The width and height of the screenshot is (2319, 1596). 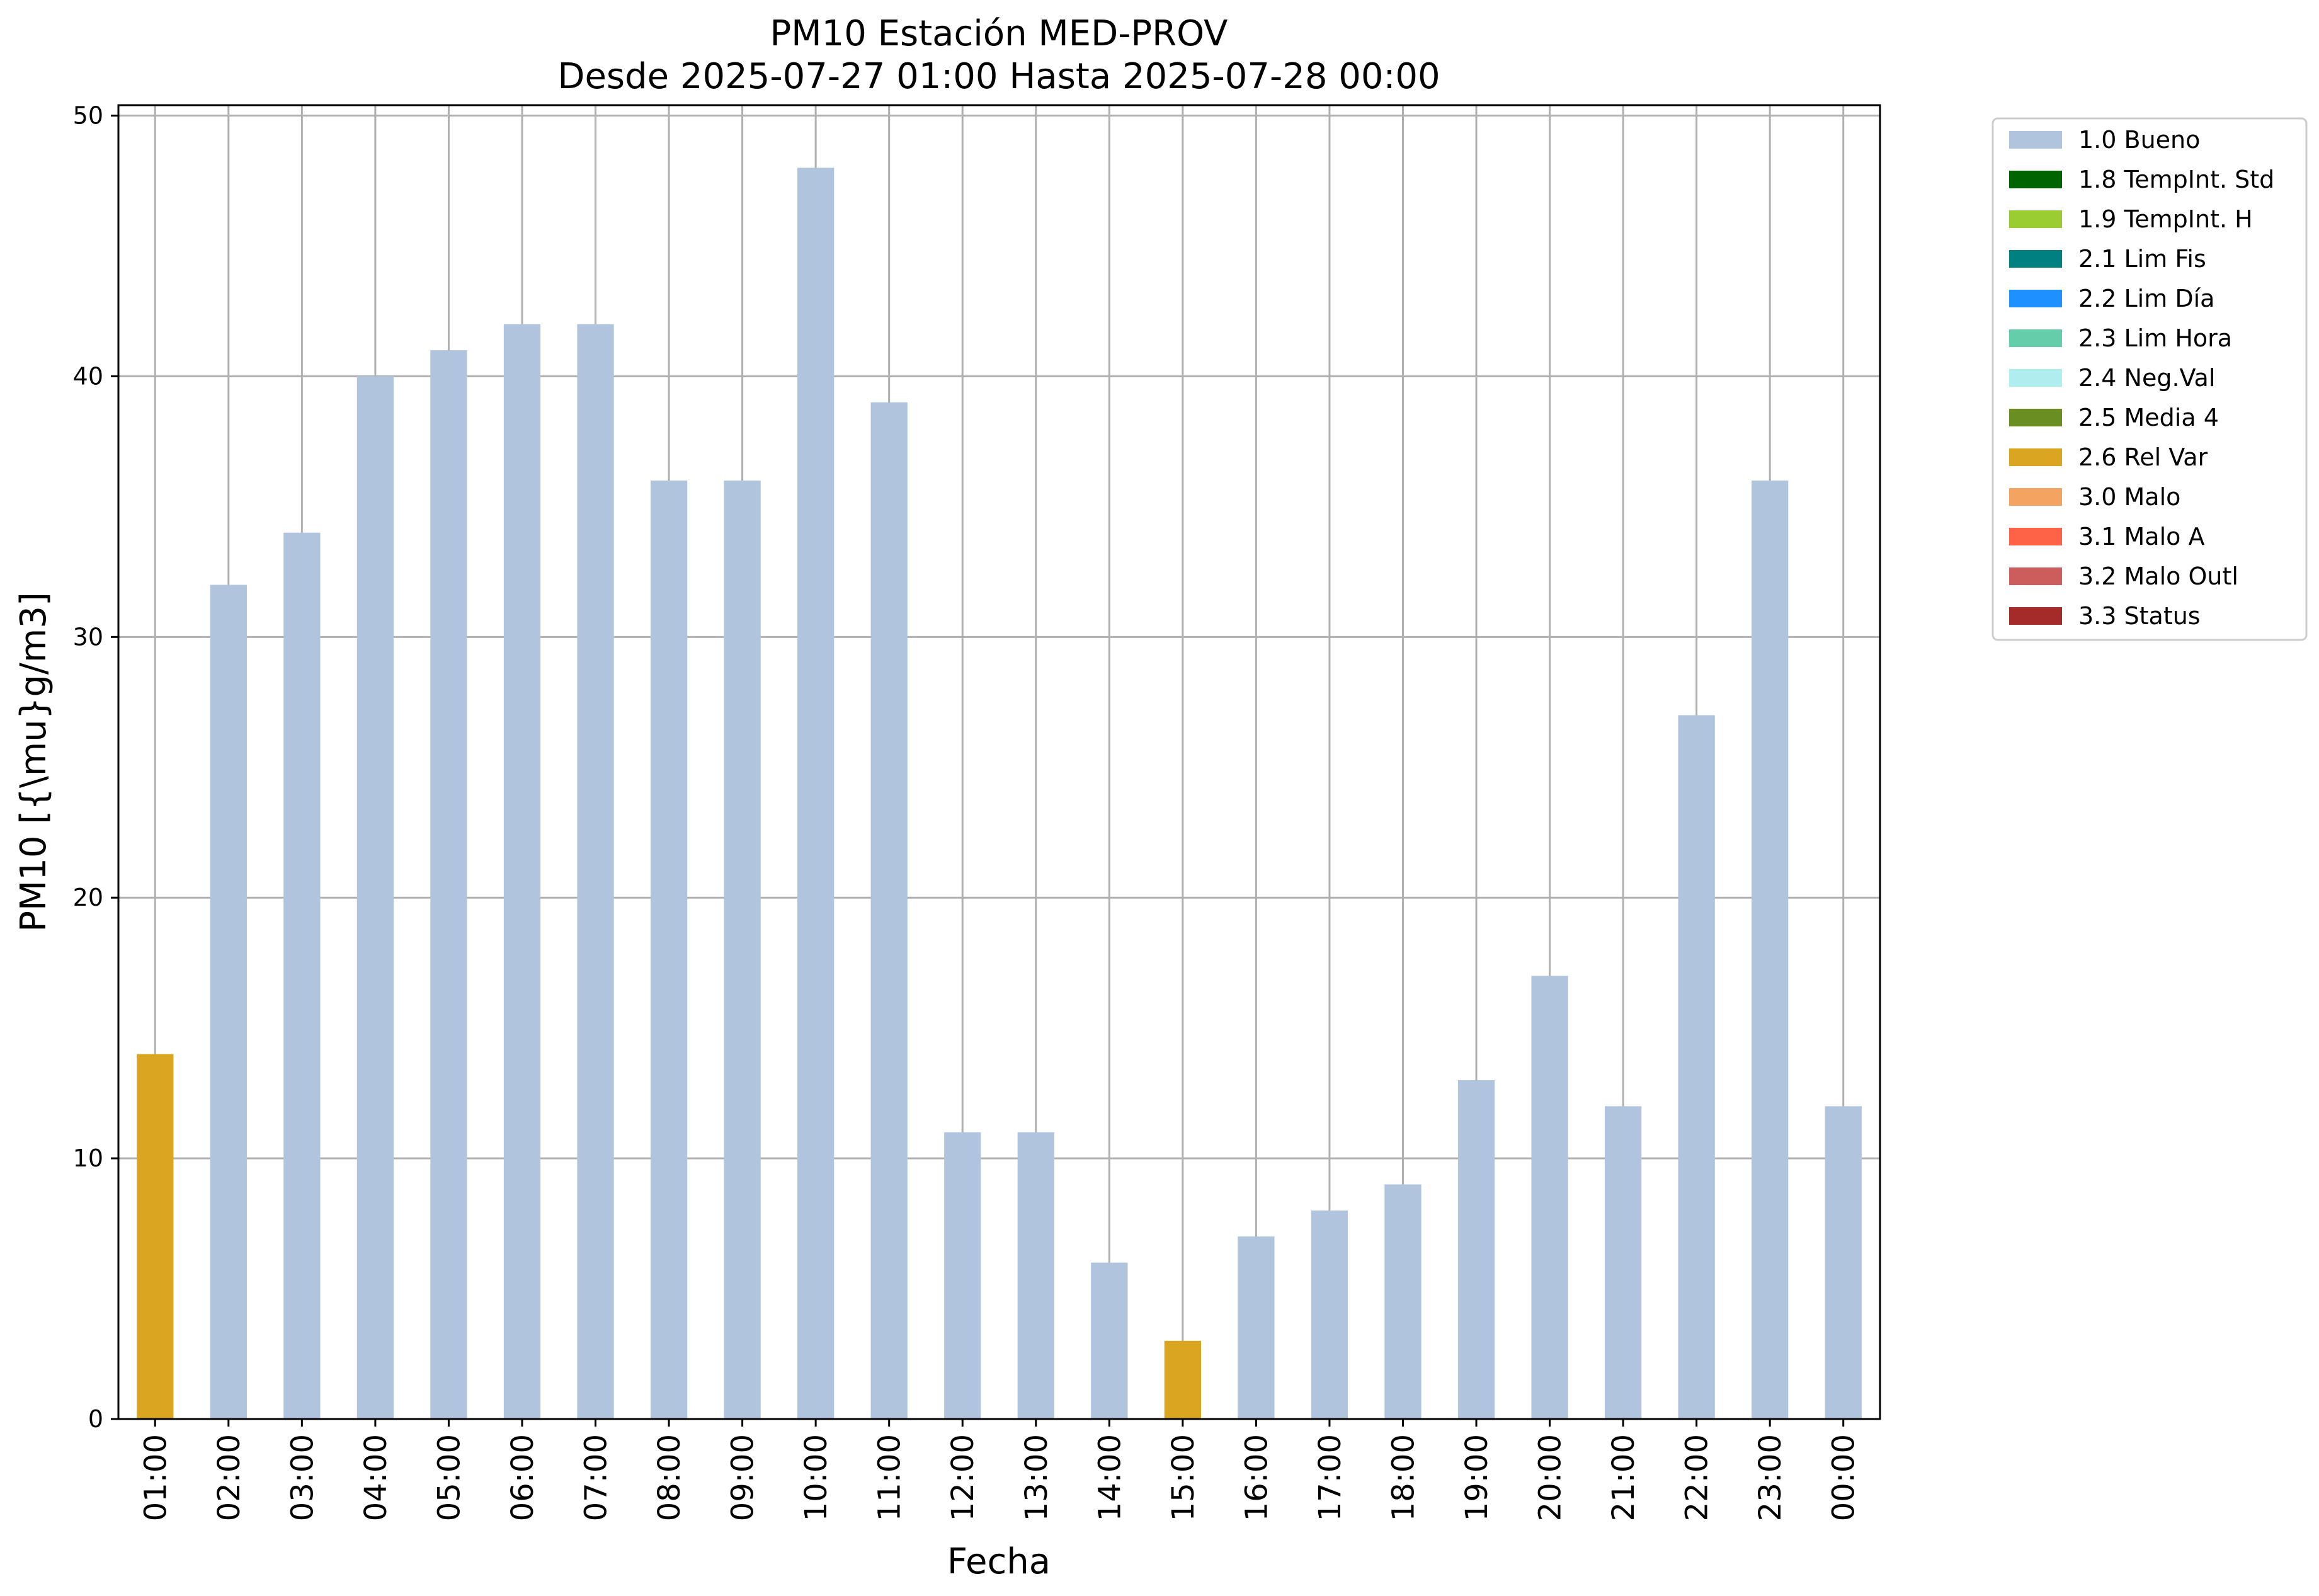 I want to click on x-tick-label: 11:00, so click(x=890, y=1477).